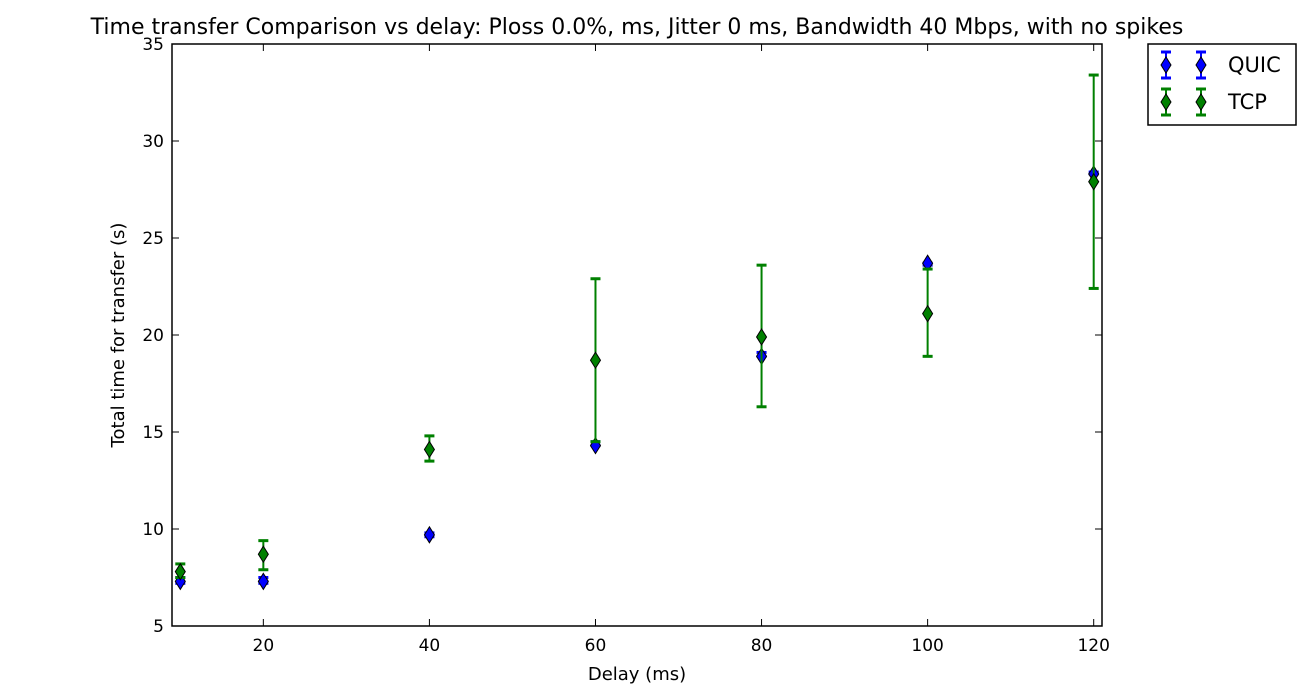  Describe the element at coordinates (1220, 65) in the screenshot. I see `legend-entry-quic: QUIC` at that location.